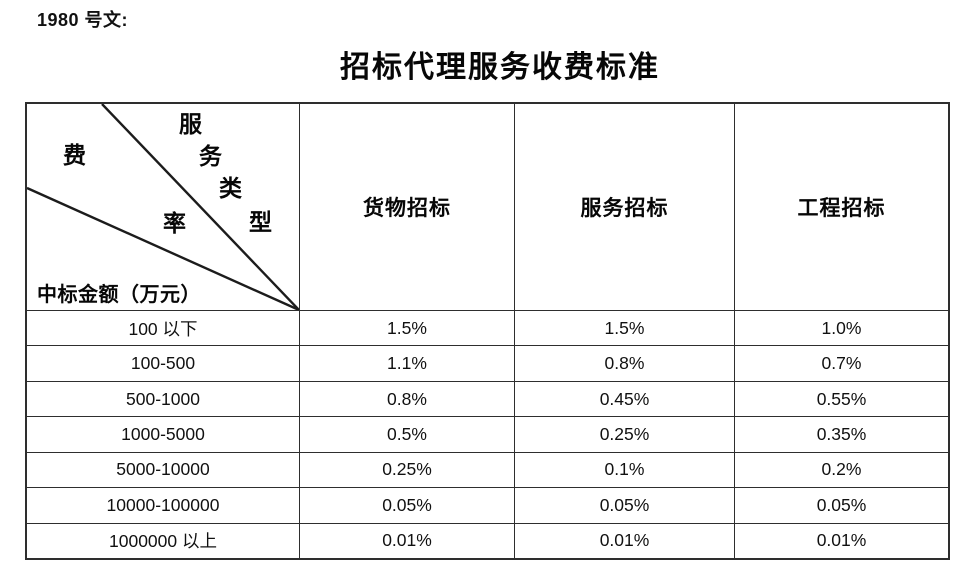 This screenshot has height=581, width=976. Describe the element at coordinates (83, 20) in the screenshot. I see `doc-ref-label: 1980 号文:` at that location.